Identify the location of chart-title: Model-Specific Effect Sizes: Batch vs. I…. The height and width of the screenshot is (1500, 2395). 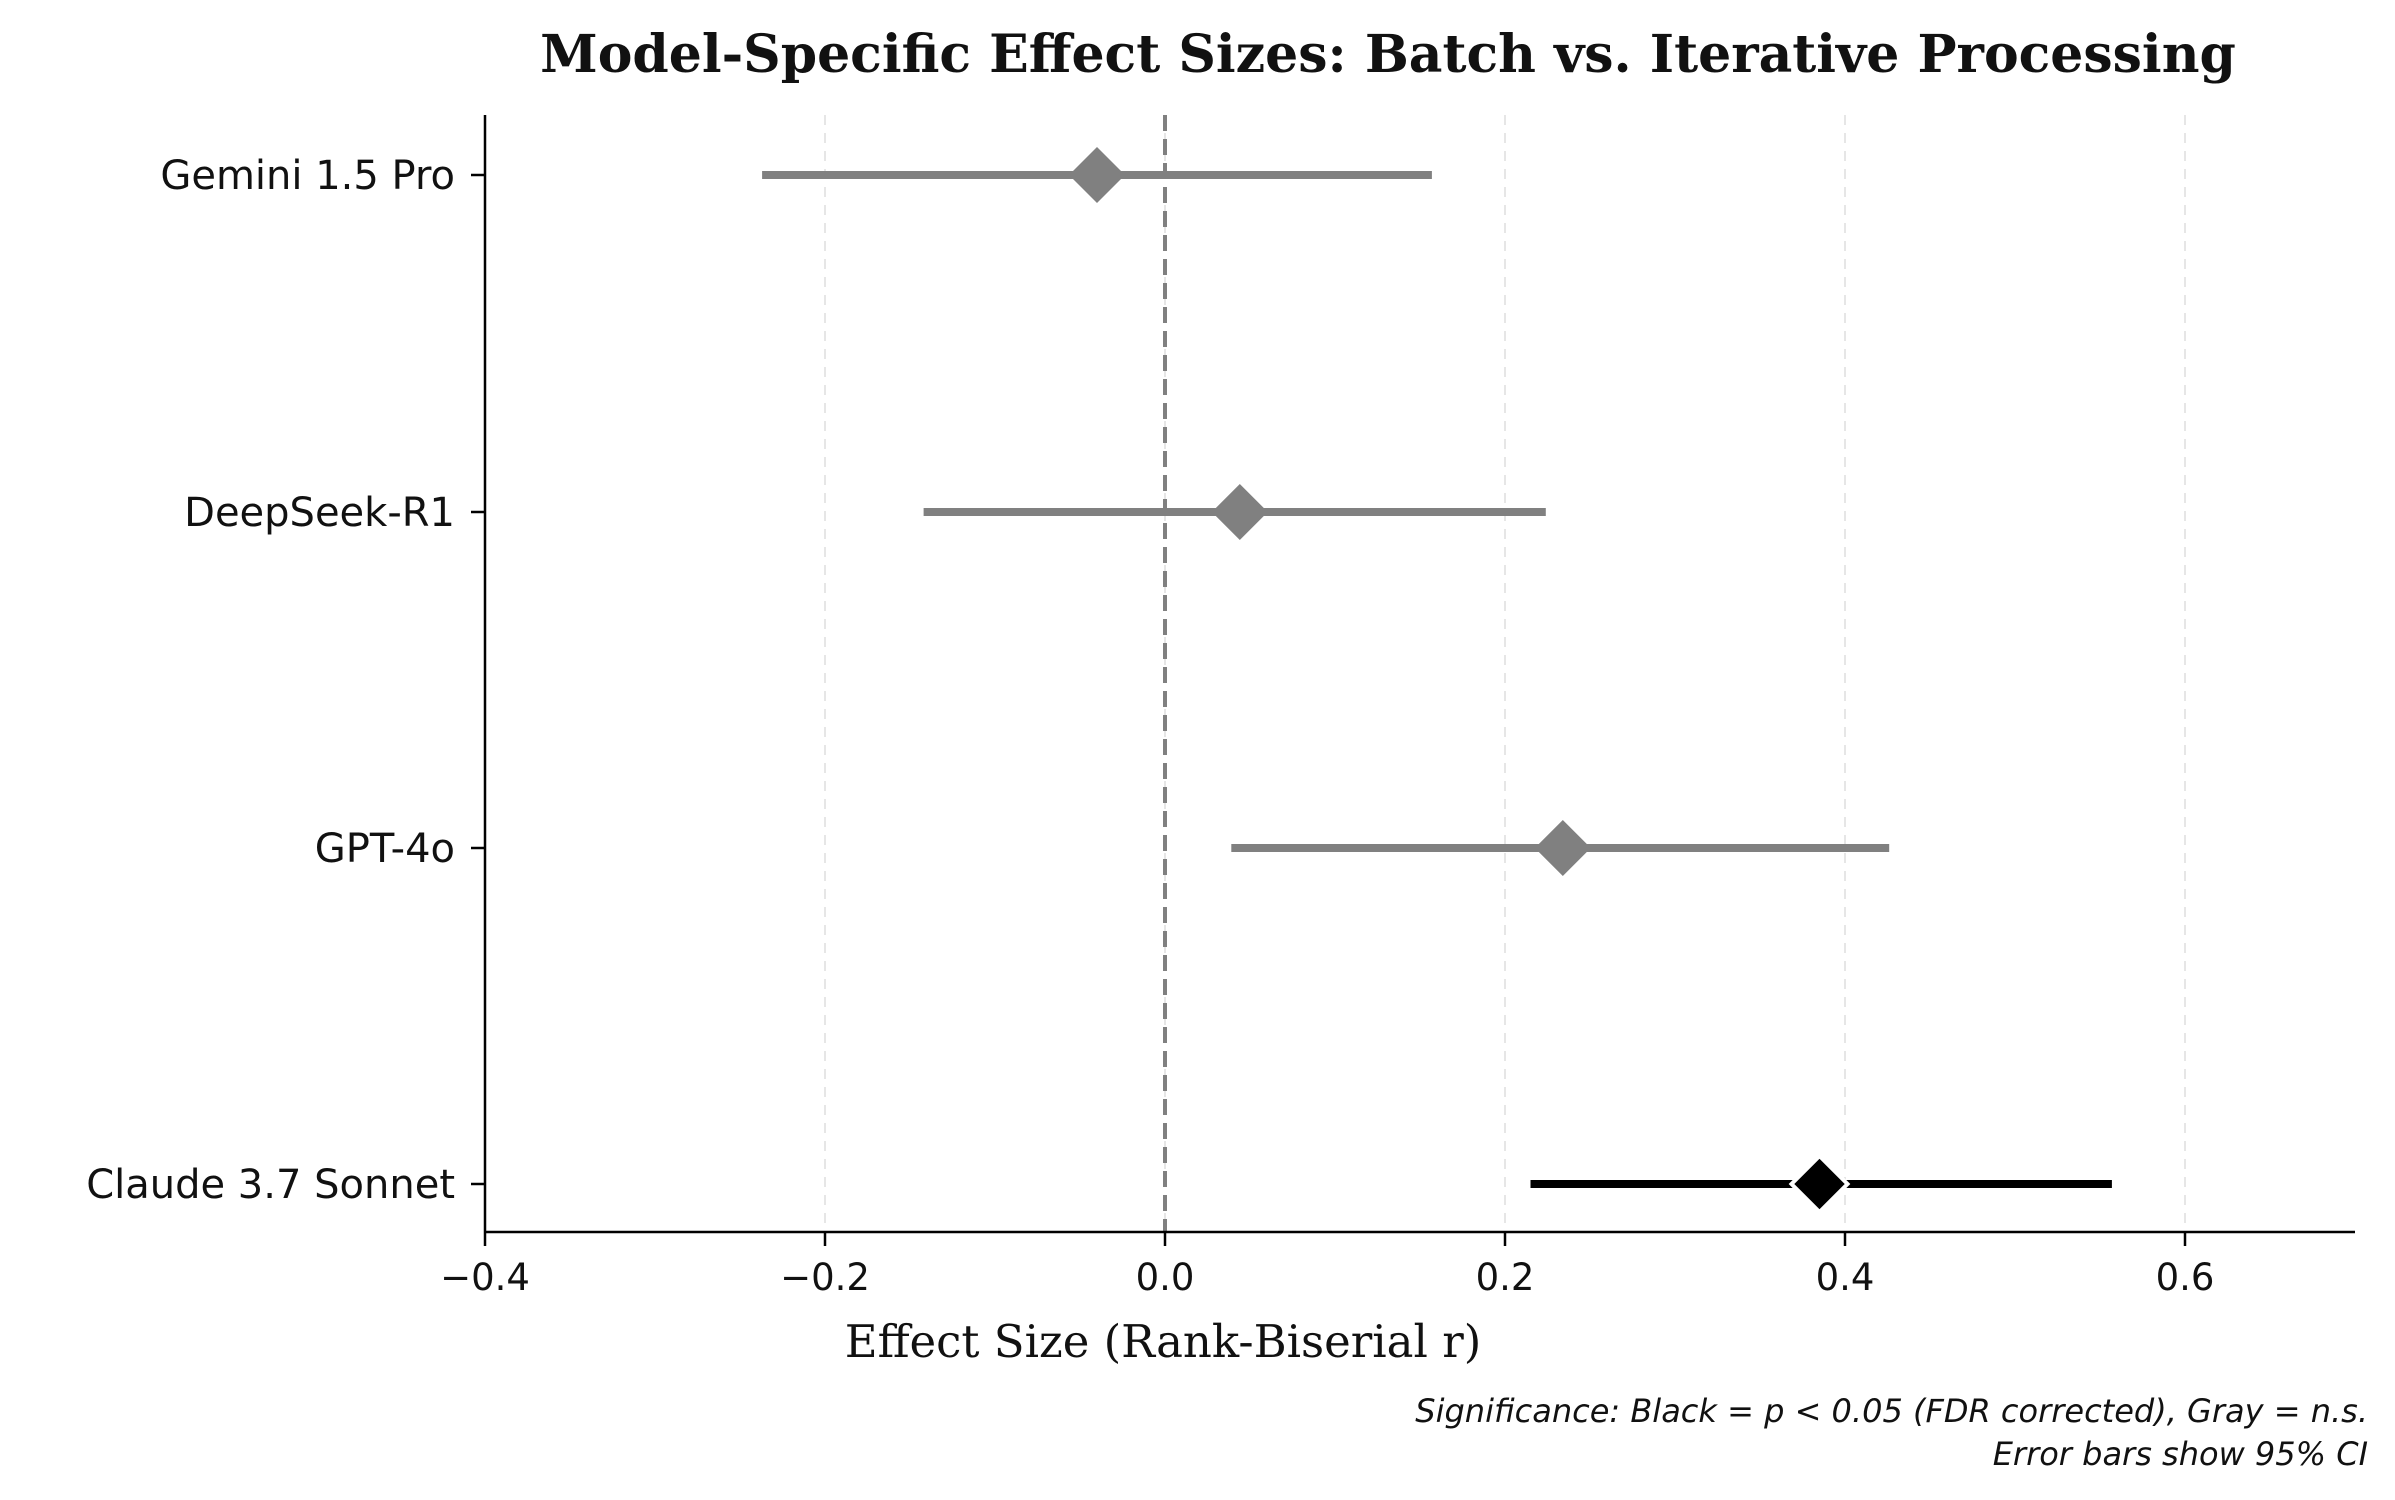
(1388, 54).